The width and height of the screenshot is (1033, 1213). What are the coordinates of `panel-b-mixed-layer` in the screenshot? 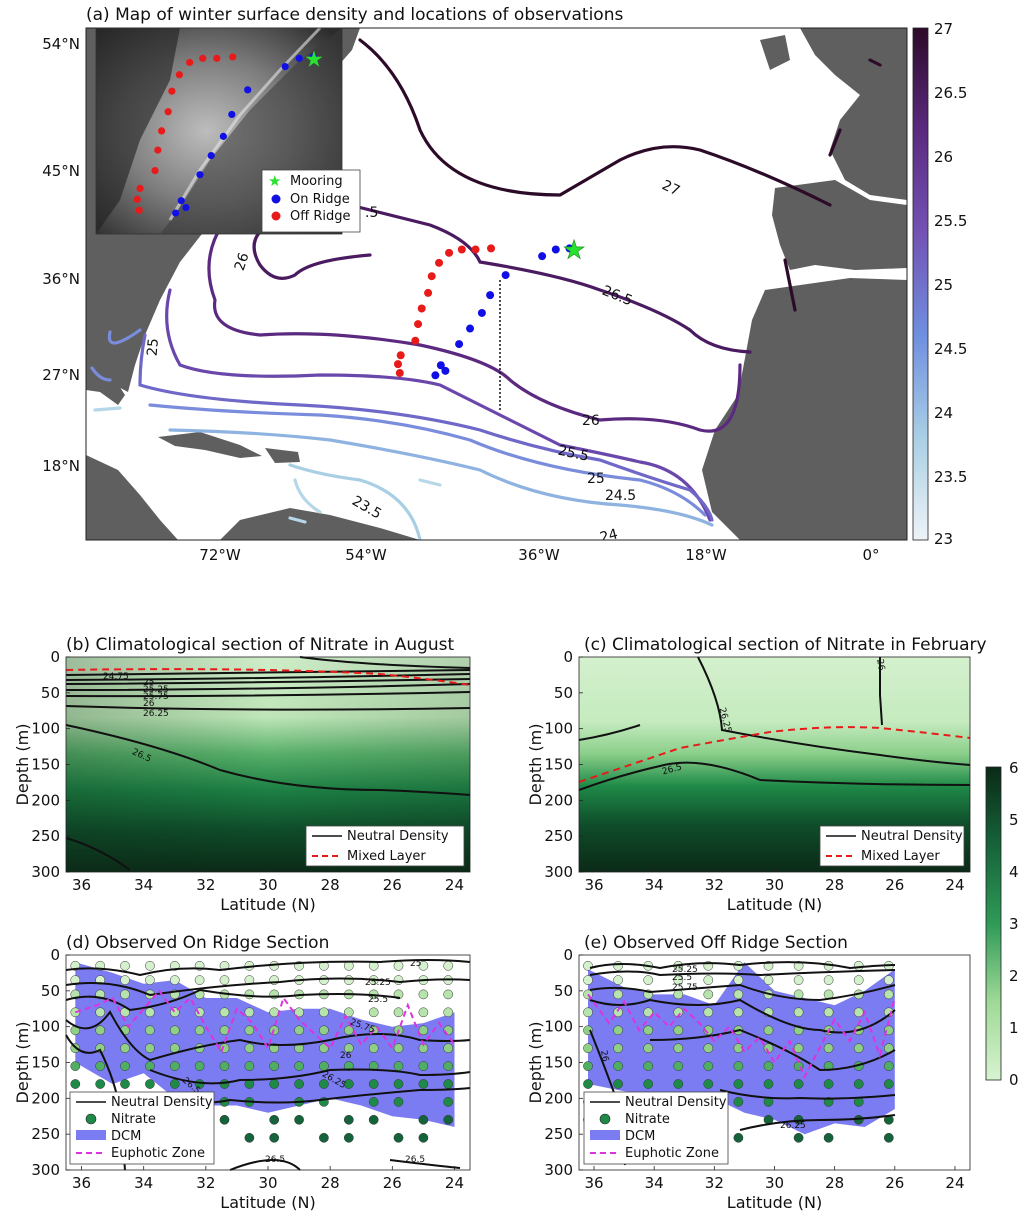 It's located at (268, 677).